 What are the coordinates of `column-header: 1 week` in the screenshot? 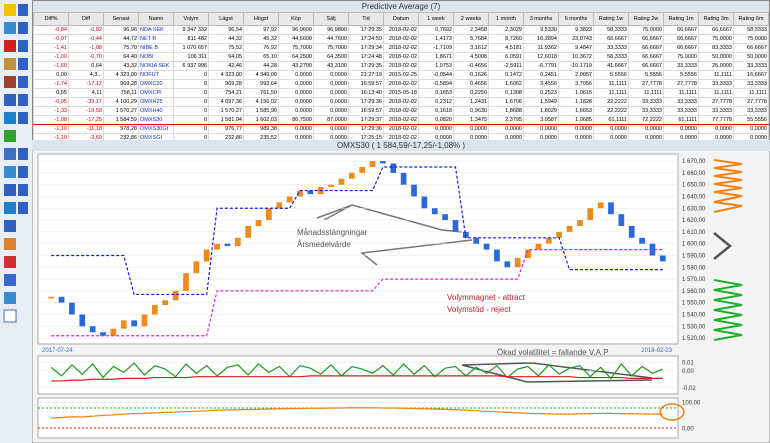 It's located at (436, 19).